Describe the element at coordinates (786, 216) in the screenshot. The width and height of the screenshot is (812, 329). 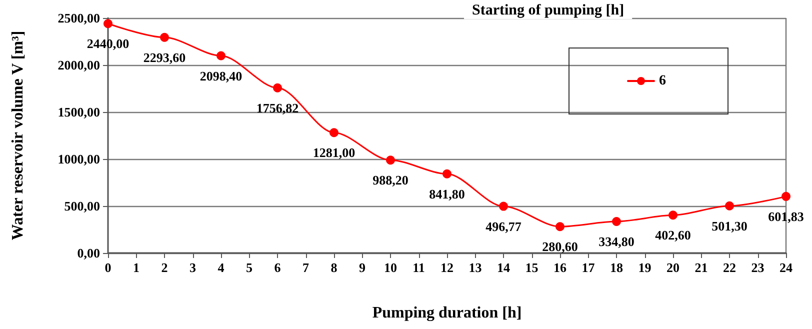
I see `data-label: 601,83` at that location.